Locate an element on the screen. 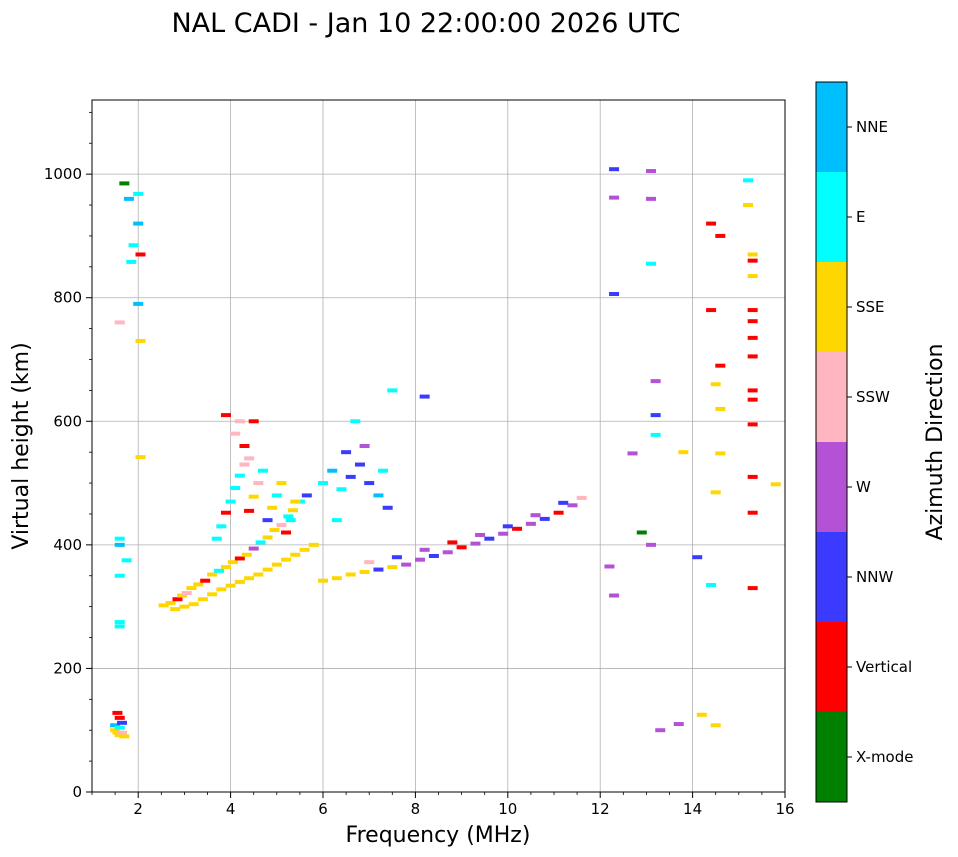 This screenshot has width=958, height=857. colorbar-label: NNE is located at coordinates (872, 127).